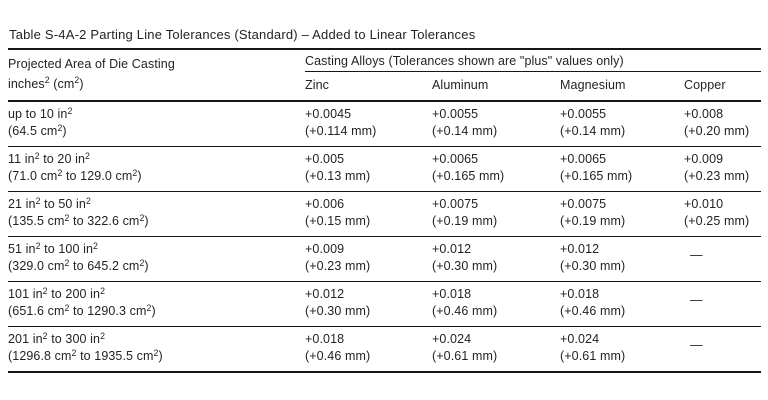 This screenshot has height=400, width=768. What do you see at coordinates (622, 348) in the screenshot?
I see `value-cell-magnesium: +0.024 (+0.61 mm)` at bounding box center [622, 348].